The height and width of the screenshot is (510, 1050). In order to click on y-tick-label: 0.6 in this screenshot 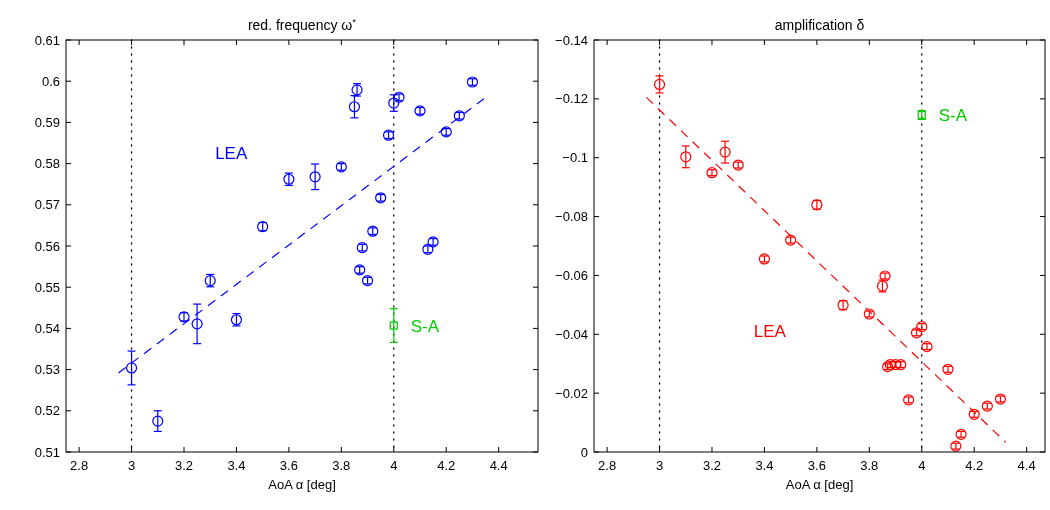, I will do `click(50, 81)`.